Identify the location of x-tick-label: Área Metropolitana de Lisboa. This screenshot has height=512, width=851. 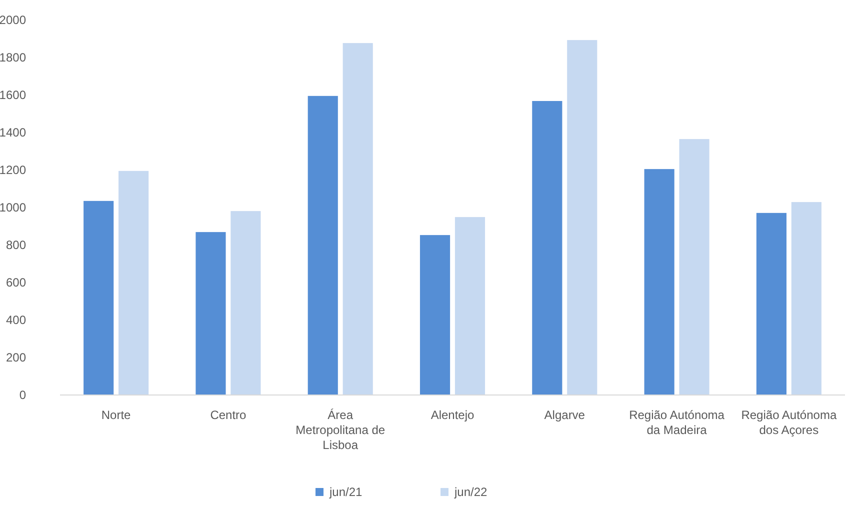
(341, 430).